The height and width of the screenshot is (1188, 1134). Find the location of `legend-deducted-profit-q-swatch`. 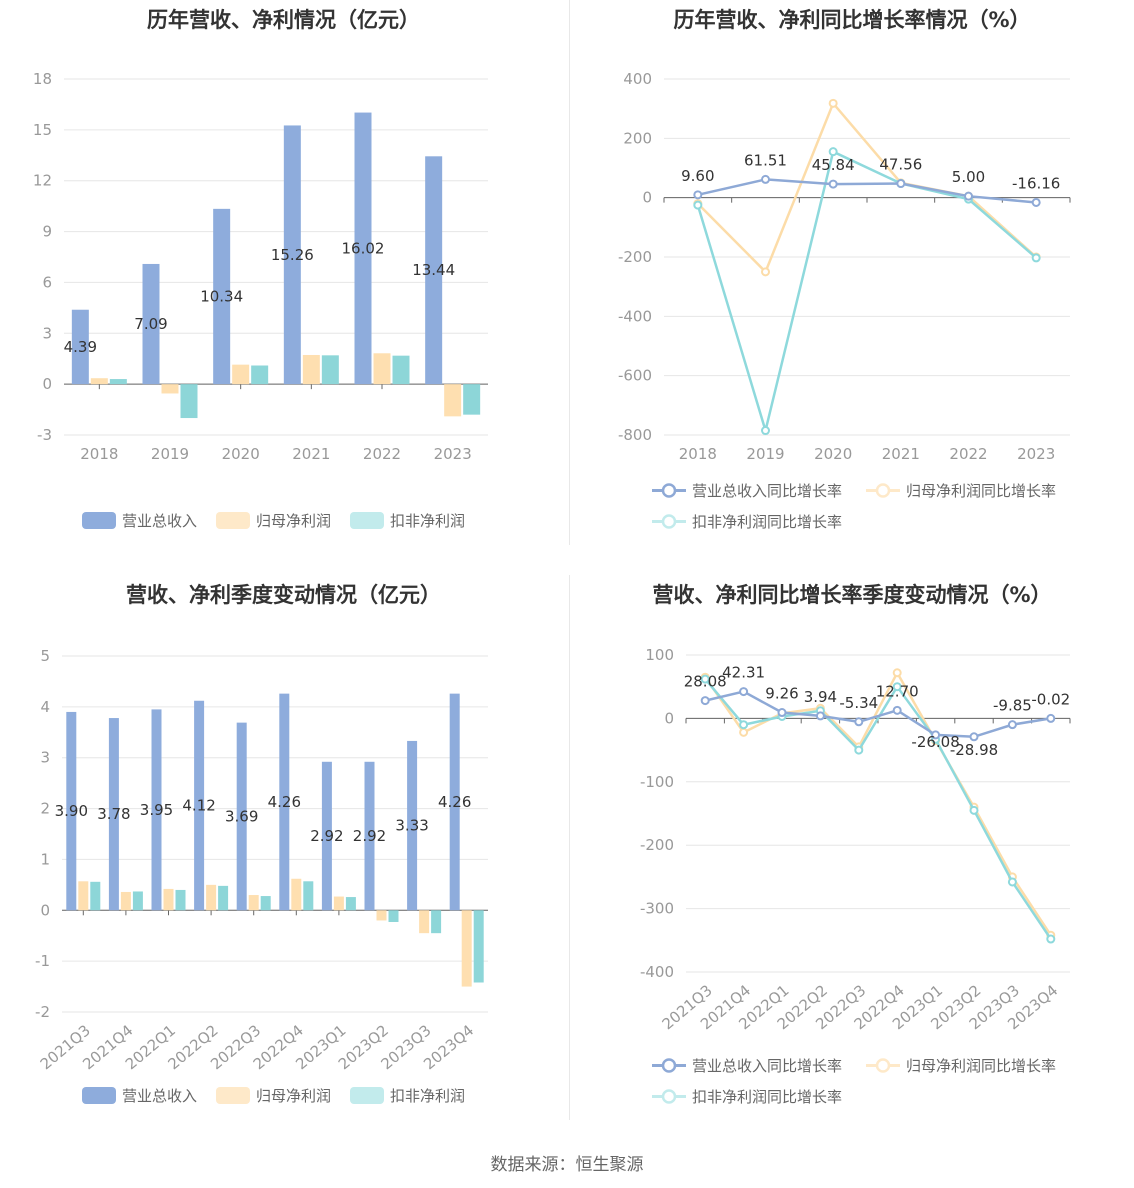

legend-deducted-profit-q-swatch is located at coordinates (367, 1095).